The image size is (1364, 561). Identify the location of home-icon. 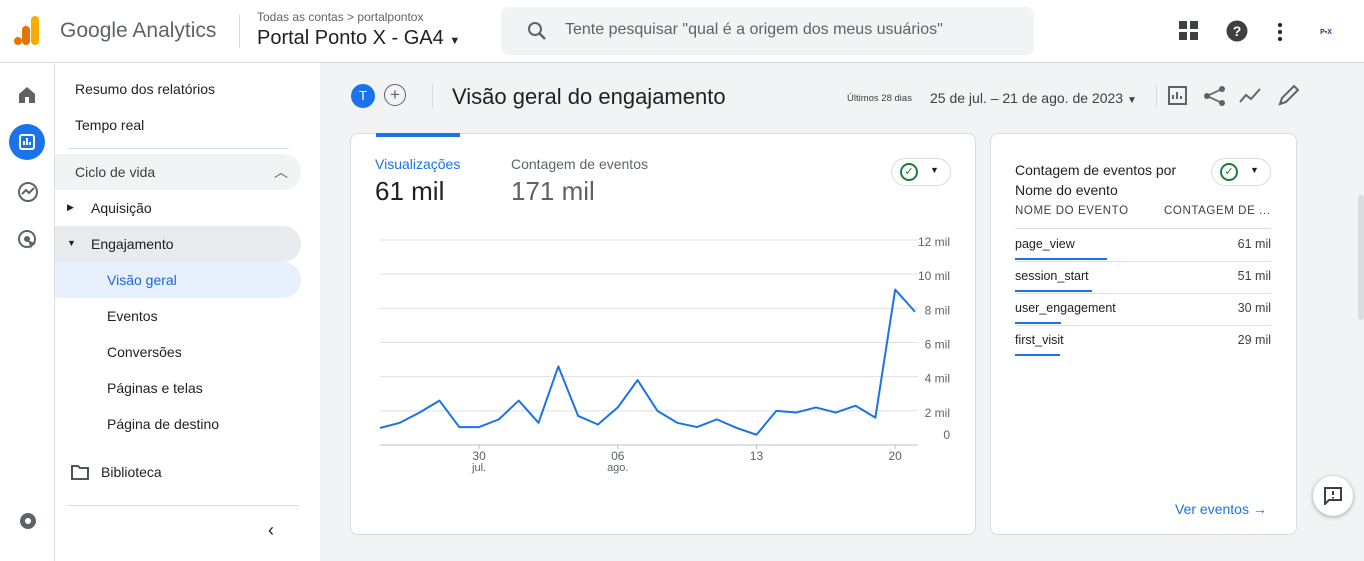
(27, 95).